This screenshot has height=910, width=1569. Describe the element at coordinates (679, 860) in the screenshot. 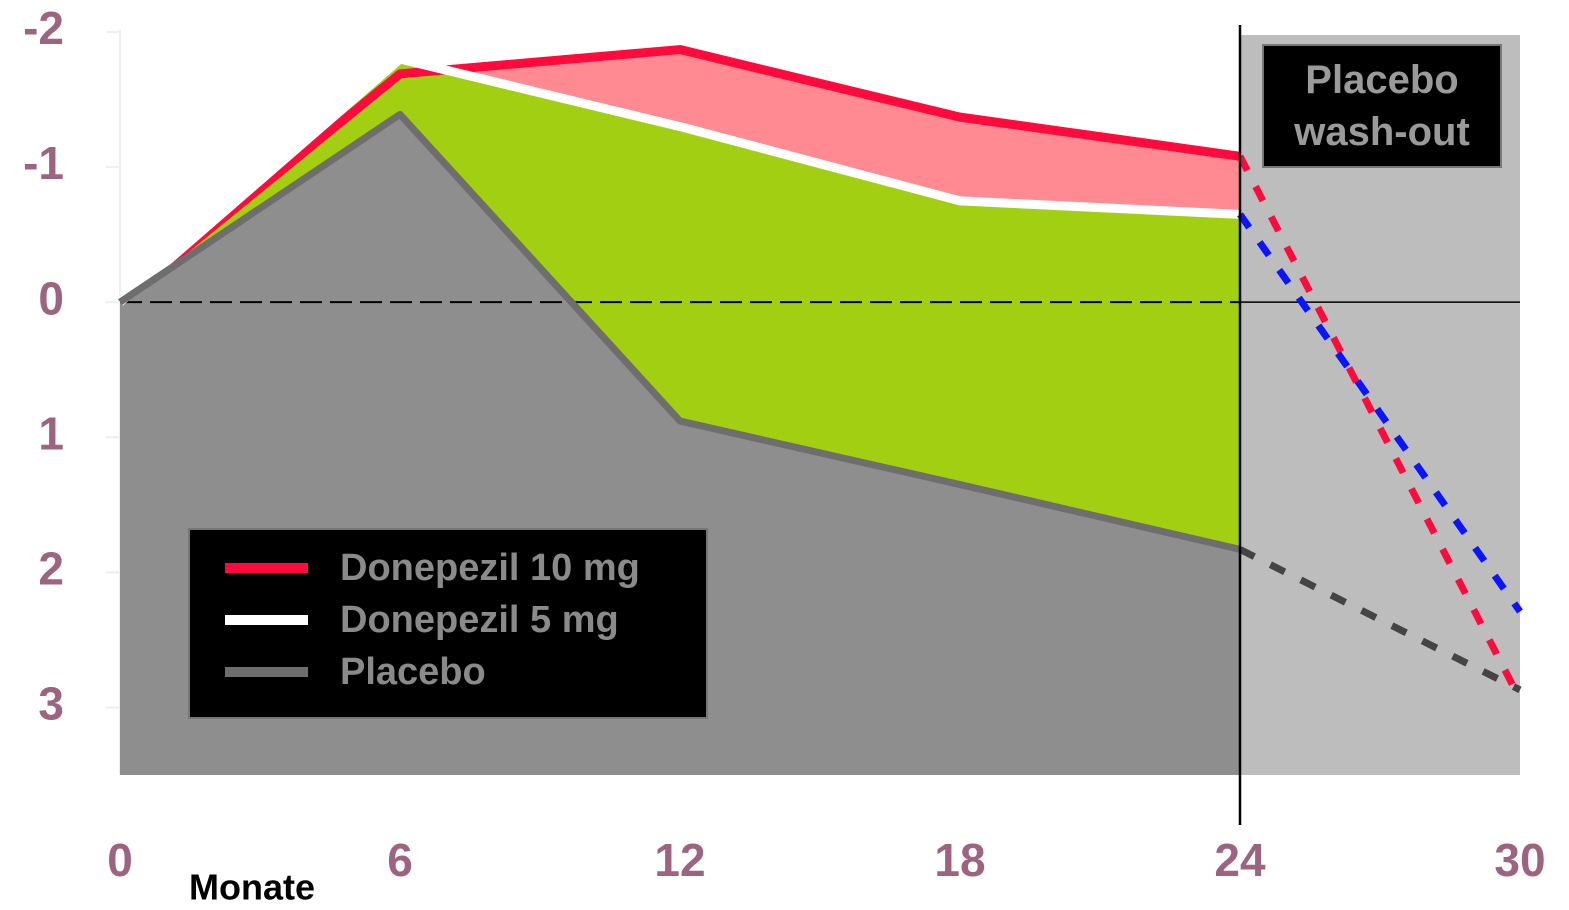

I see `x-tick-label: 12` at that location.